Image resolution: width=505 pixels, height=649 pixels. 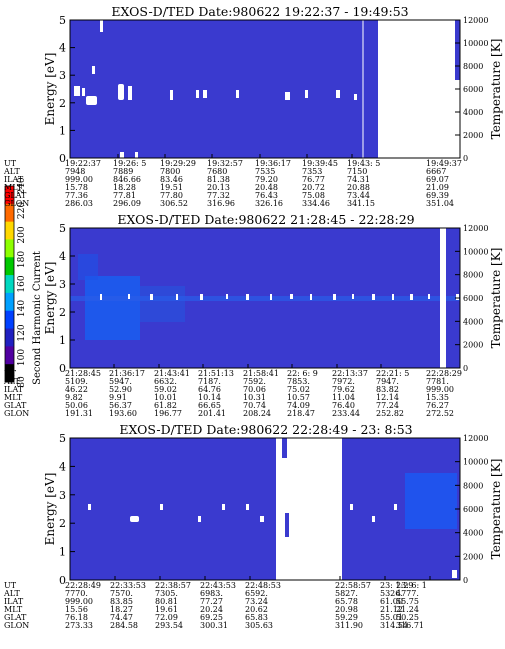 I want to click on panel-3-gaps, so click(x=272, y=541).